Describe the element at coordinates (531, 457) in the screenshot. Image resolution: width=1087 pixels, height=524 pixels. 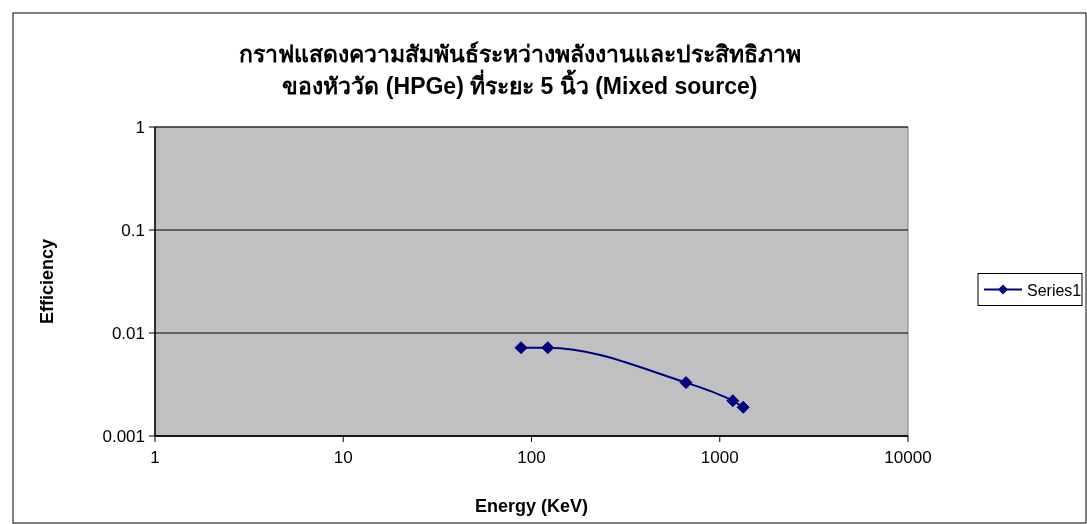
I see `x-tick-label: 100` at that location.